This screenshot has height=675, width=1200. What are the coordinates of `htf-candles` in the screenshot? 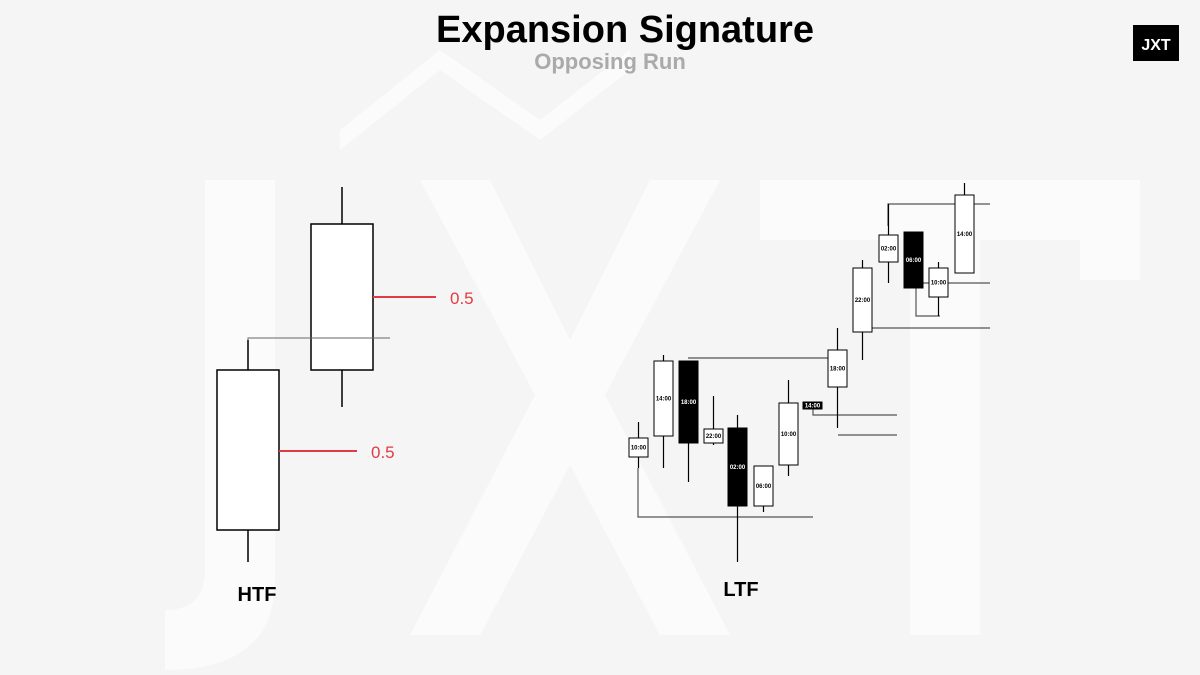 It's located at (303, 374).